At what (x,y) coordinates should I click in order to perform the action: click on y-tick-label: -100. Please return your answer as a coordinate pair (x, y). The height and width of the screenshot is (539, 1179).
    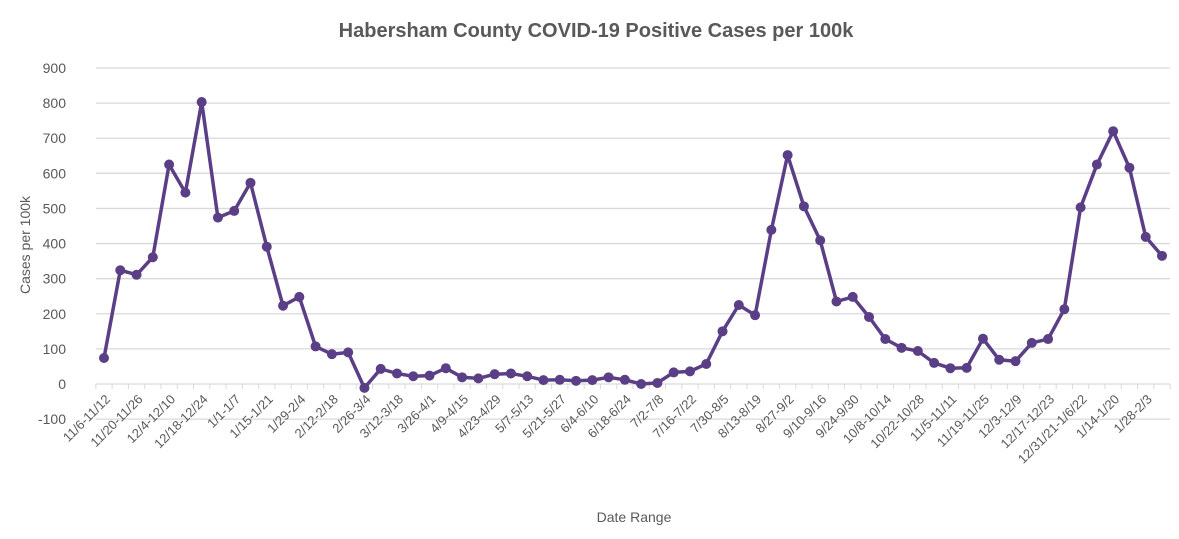
    Looking at the image, I should click on (52, 419).